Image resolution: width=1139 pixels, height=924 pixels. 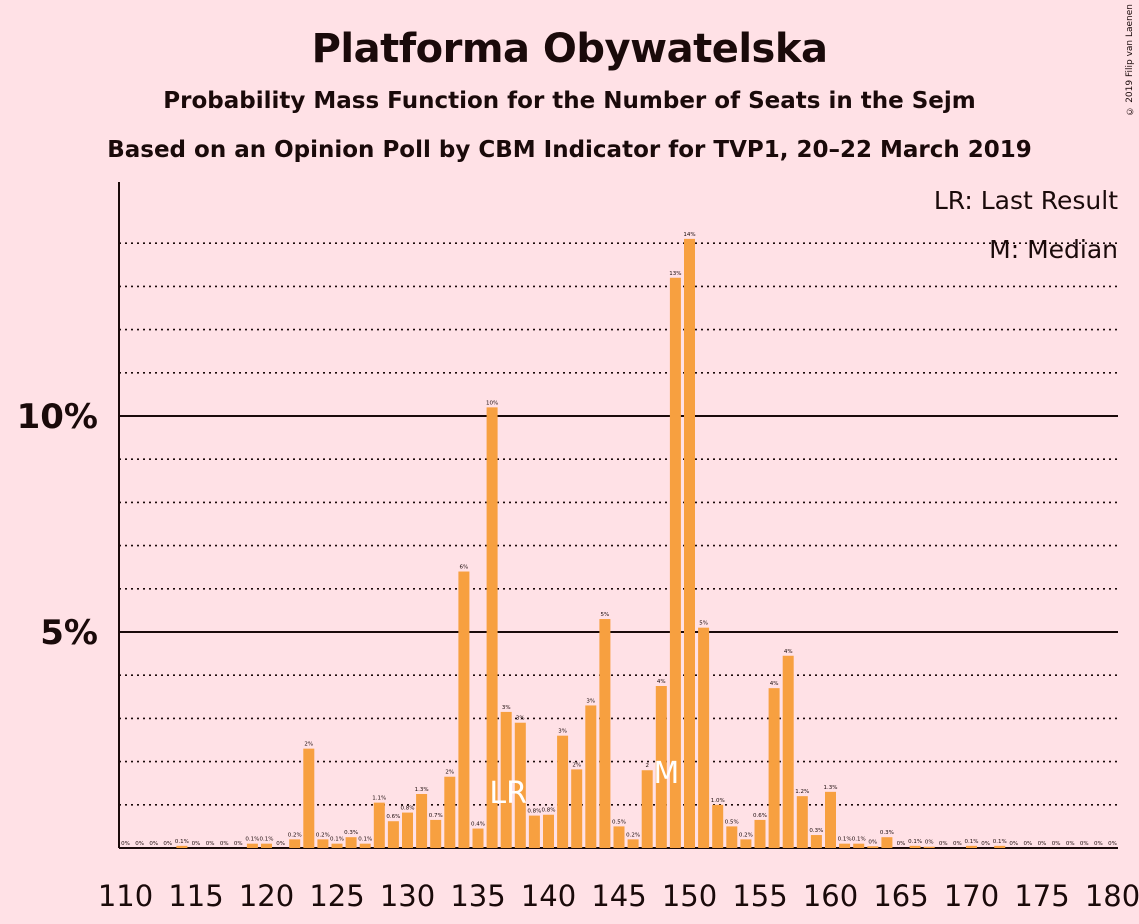 I want to click on bar-label-seat-155: 0.6%, so click(x=760, y=816).